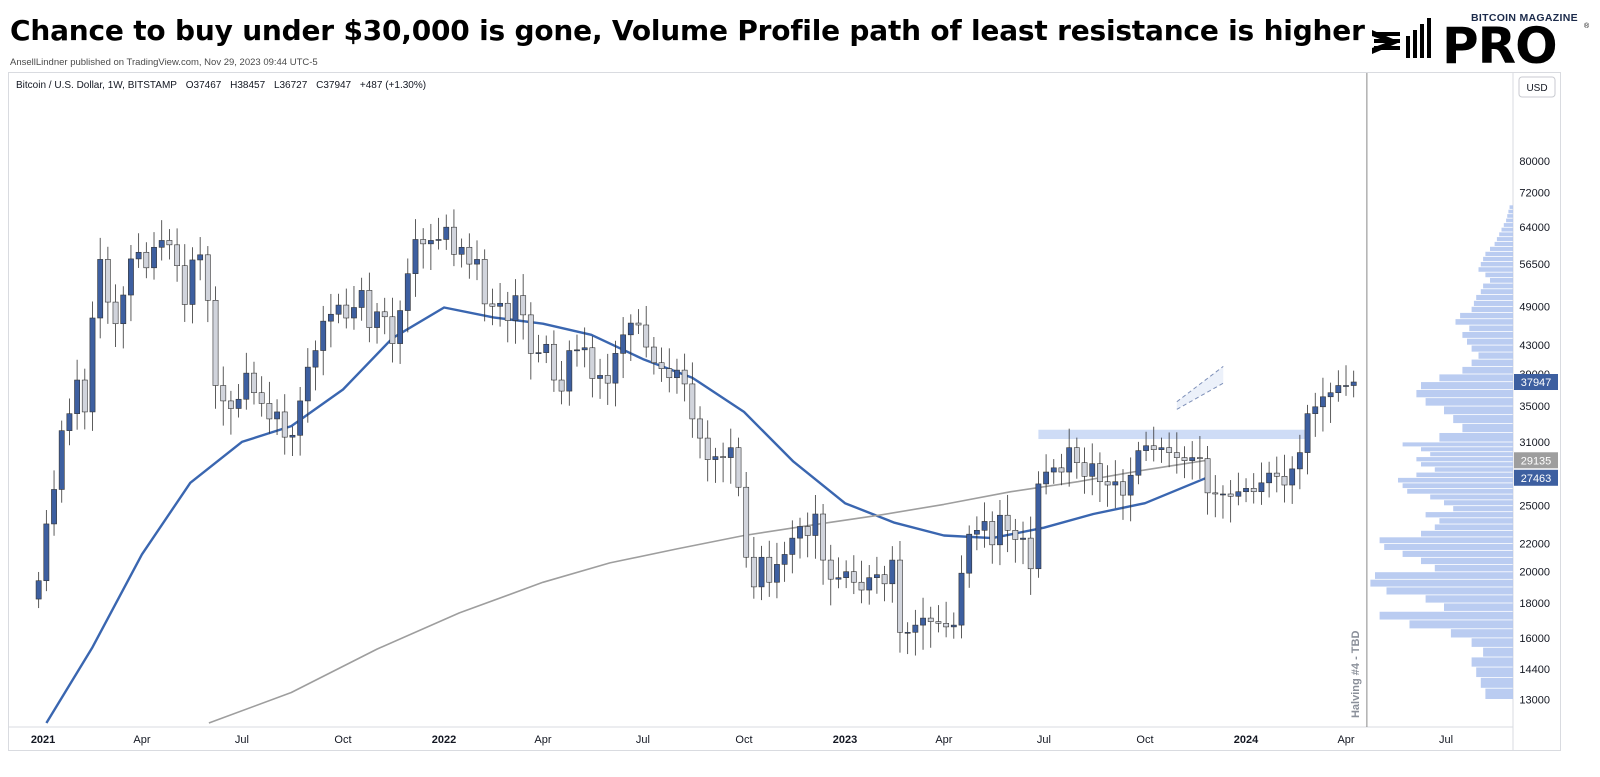 This screenshot has width=1600, height=777. Describe the element at coordinates (1345, 740) in the screenshot. I see `x-tick-label: Apr` at that location.